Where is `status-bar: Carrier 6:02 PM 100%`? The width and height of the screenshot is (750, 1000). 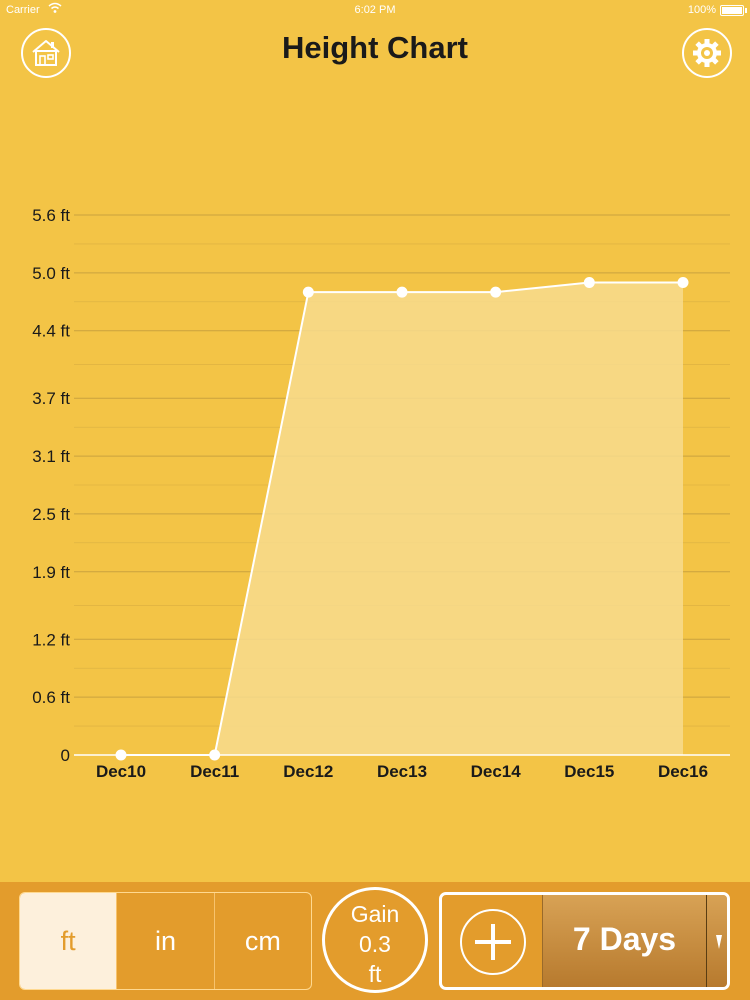 status-bar: Carrier 6:02 PM 100% is located at coordinates (375, 11).